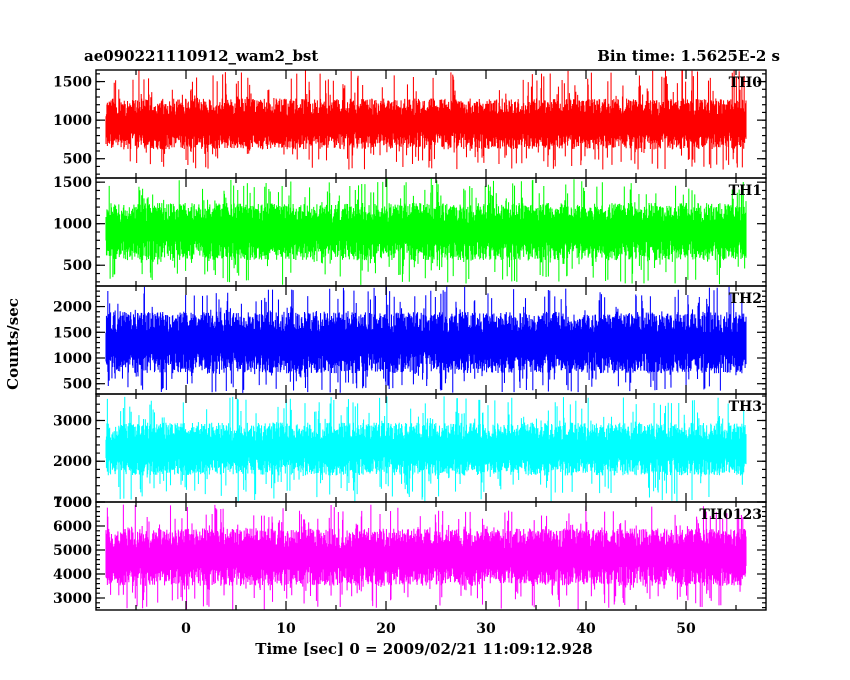 This screenshot has height=680, width=850. What do you see at coordinates (688, 56) in the screenshot?
I see `chart-subtitle: Bin time: 1.5625E-2 s` at bounding box center [688, 56].